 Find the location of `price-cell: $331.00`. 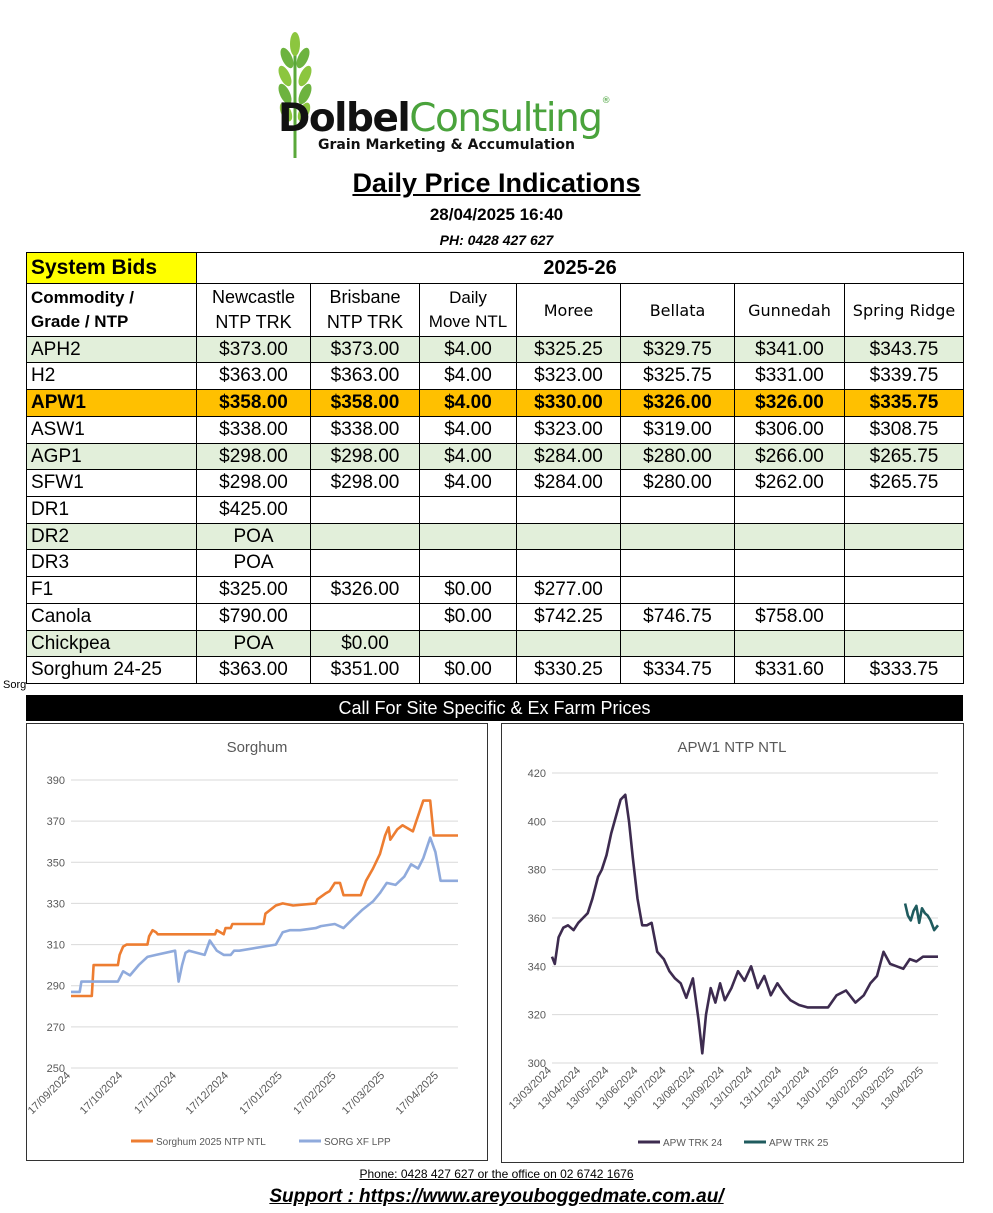

price-cell: $331.00 is located at coordinates (789, 376).